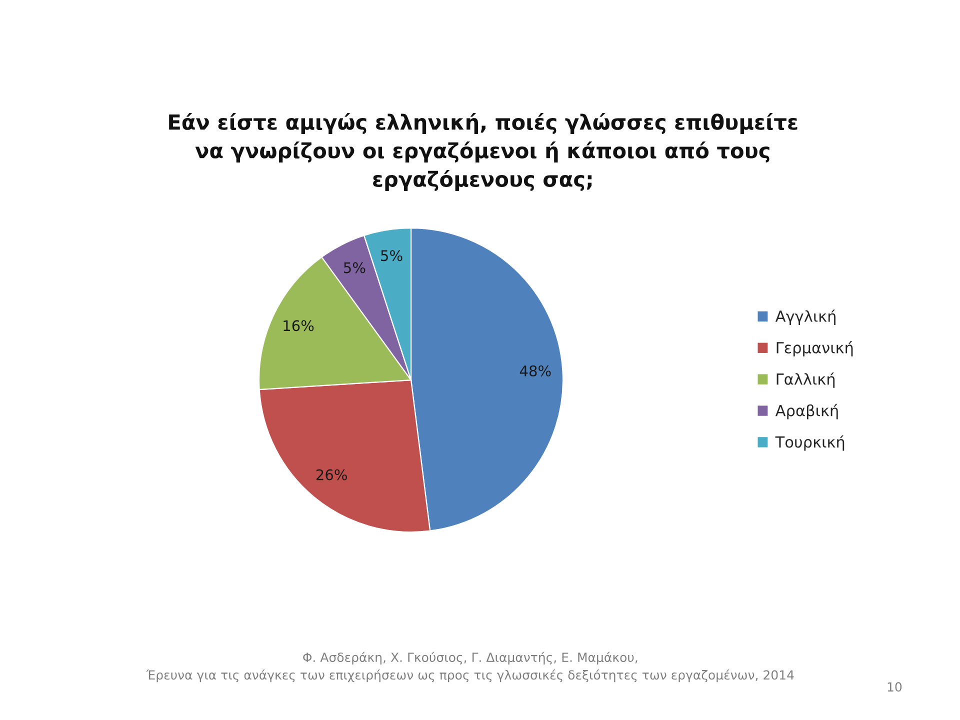 The width and height of the screenshot is (960, 720). Describe the element at coordinates (535, 370) in the screenshot. I see `data-label: 48%` at that location.